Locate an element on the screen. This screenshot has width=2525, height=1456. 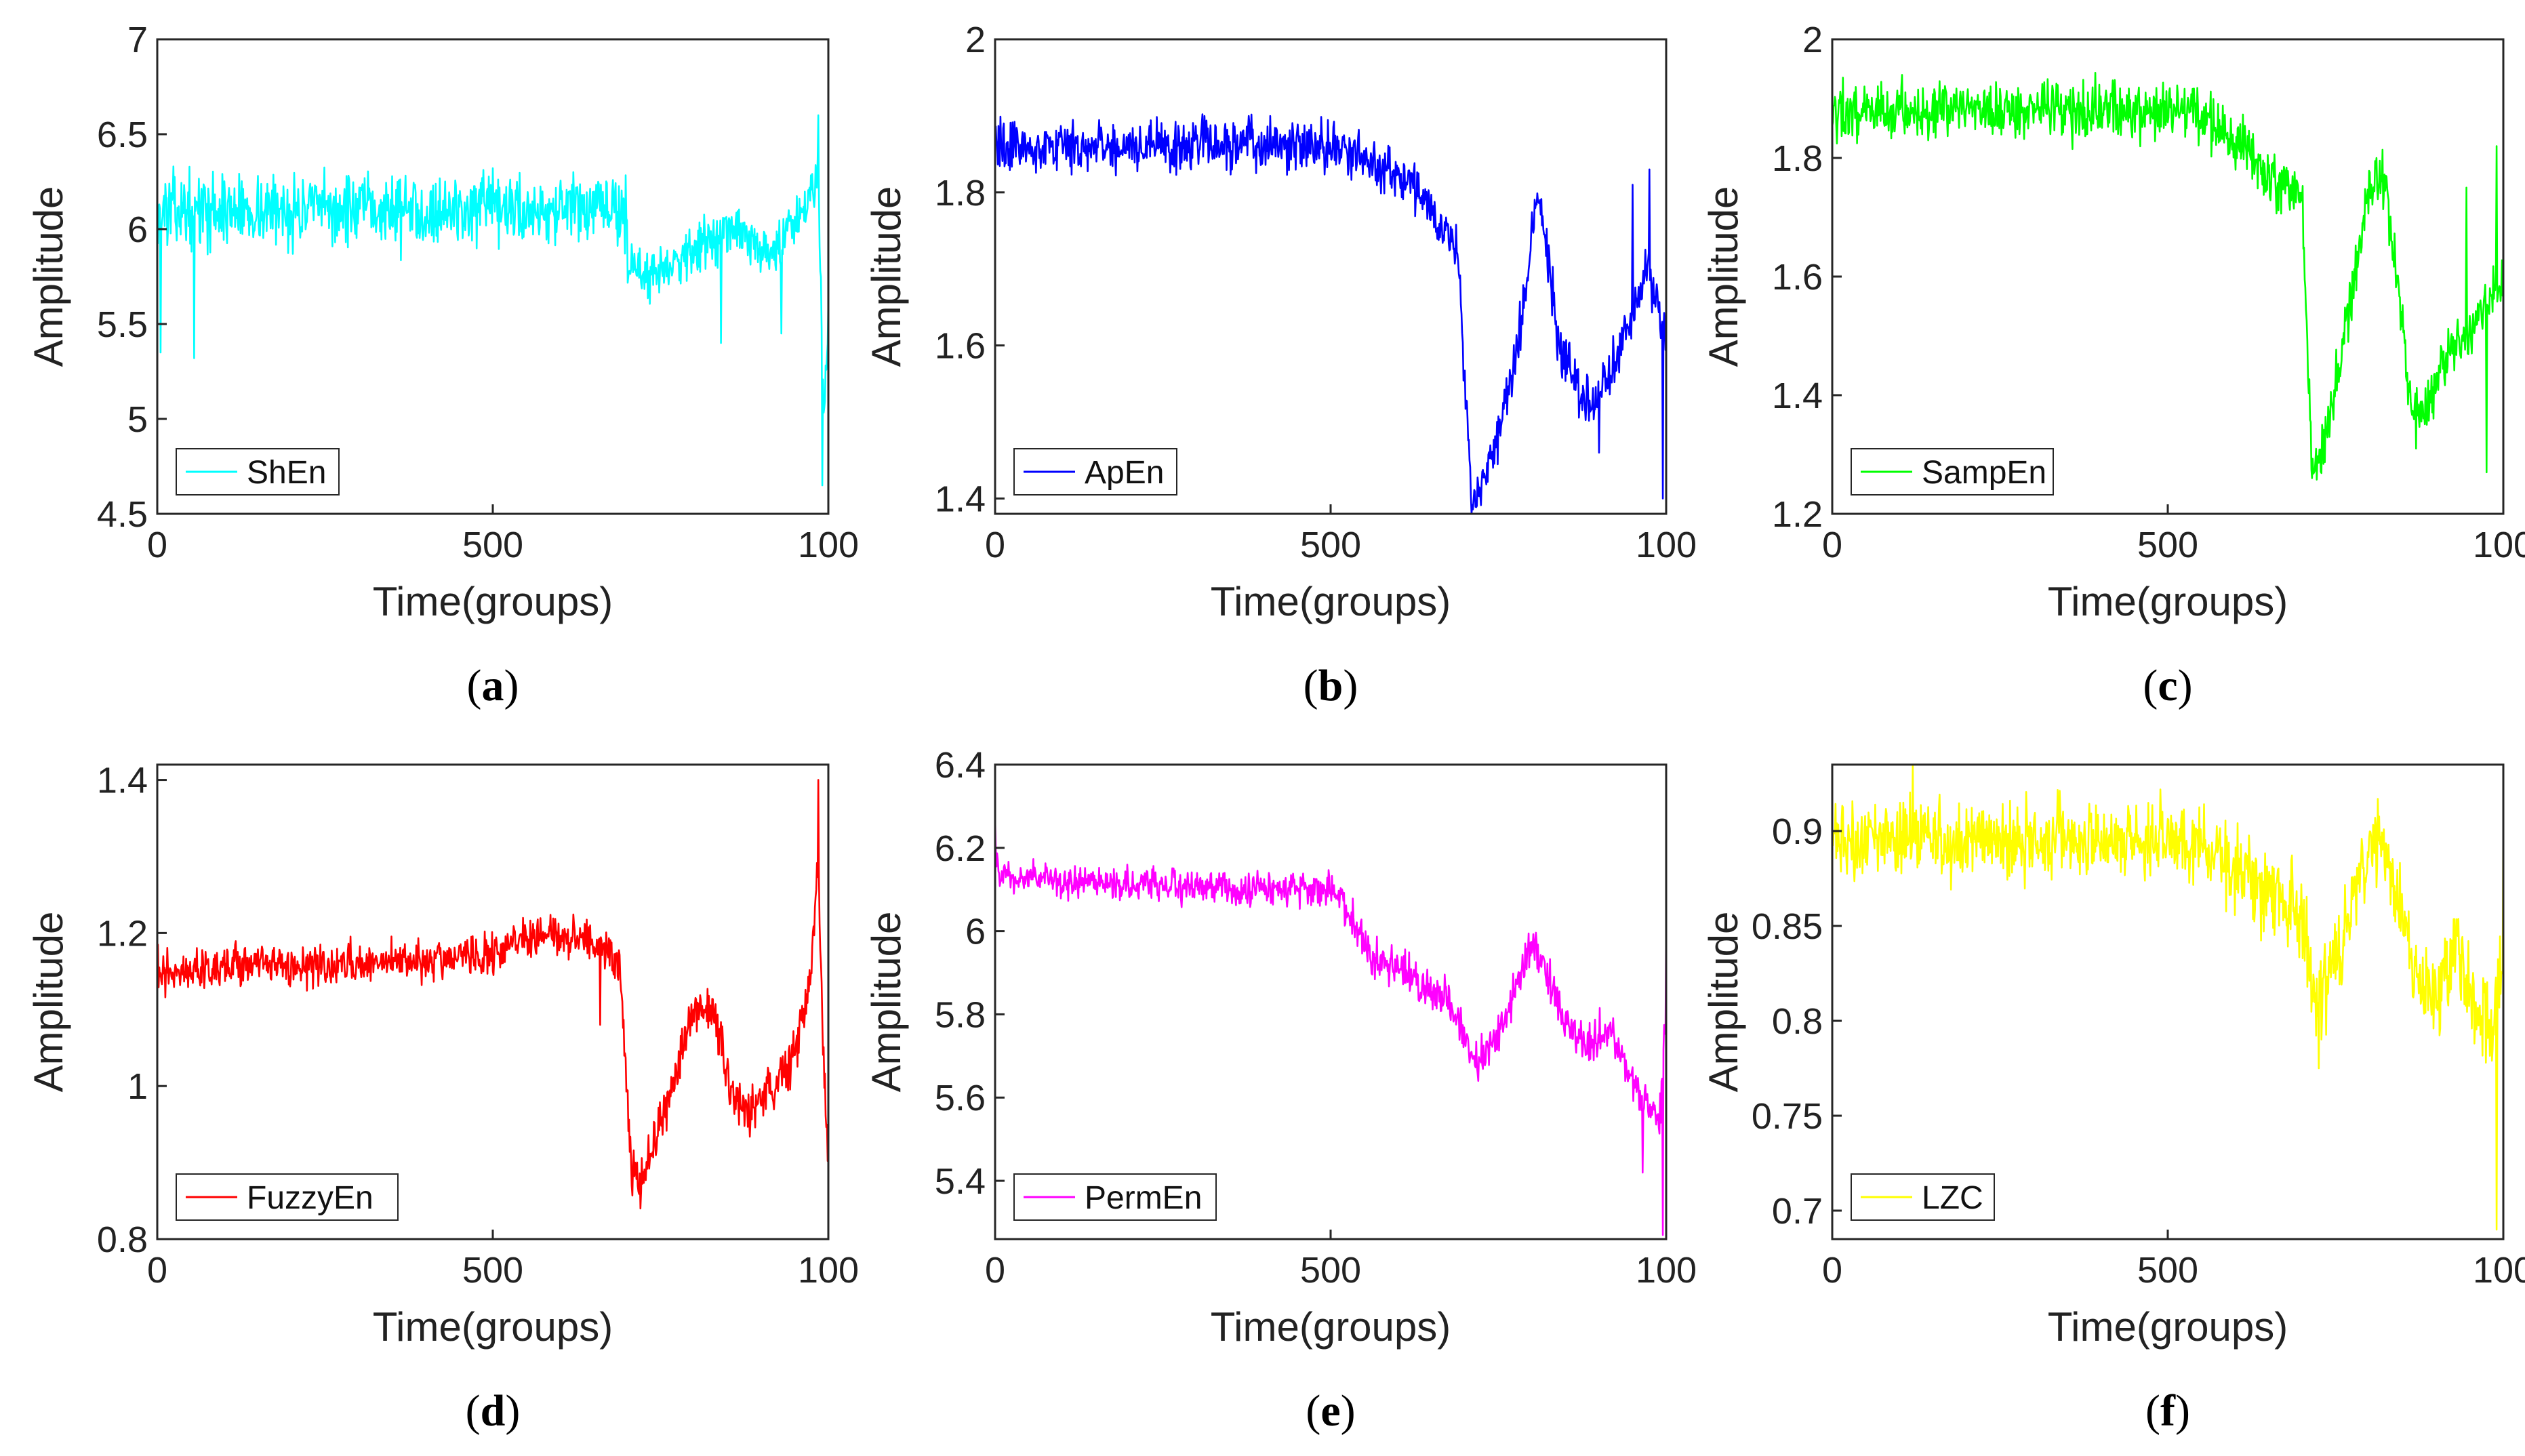
series-line-ApEn is located at coordinates (1331, 314).